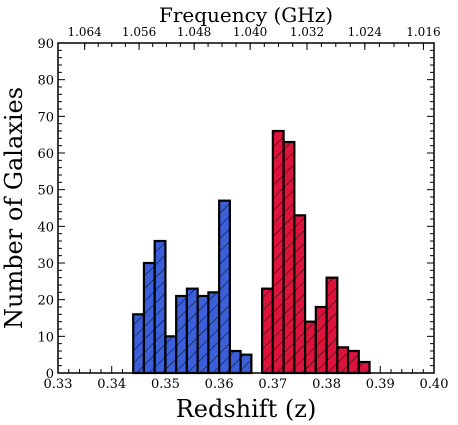  I want to click on top-tick-label: 1.040, so click(250, 32).